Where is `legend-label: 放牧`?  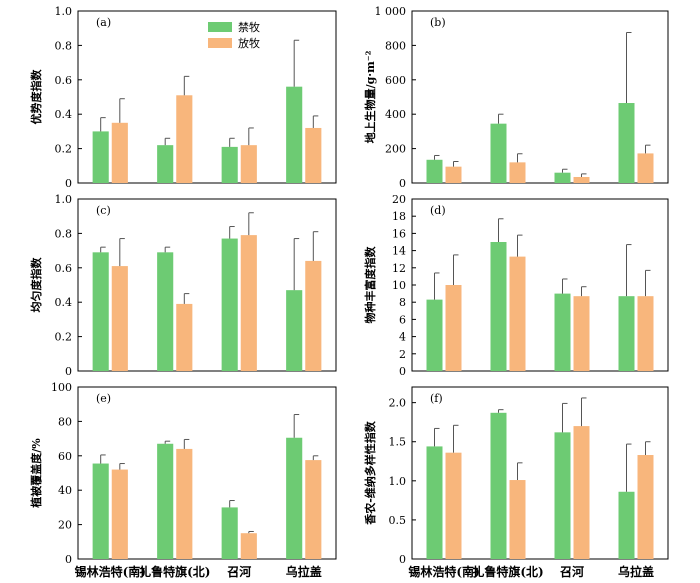
legend-label: 放牧 is located at coordinates (249, 43).